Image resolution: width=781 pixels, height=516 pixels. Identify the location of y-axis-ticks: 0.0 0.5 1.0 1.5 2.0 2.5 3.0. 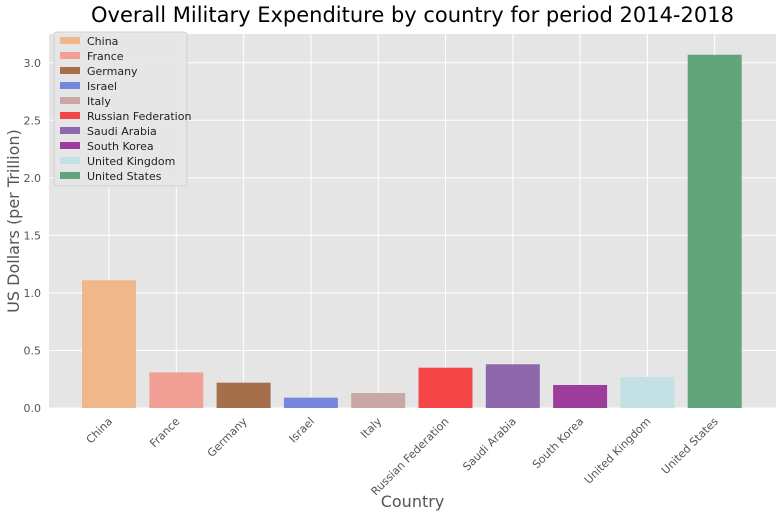
(33, 236).